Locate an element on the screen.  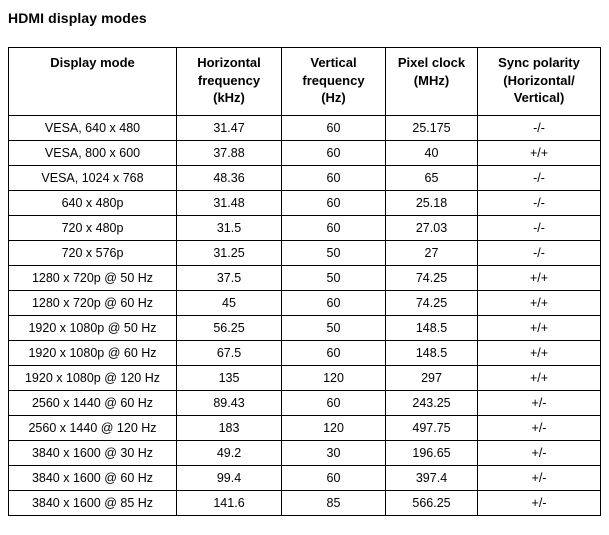
table-row: 1280 x 720p @ 50 Hz 37.5 50 74.25 +/+ is located at coordinates (304, 277).